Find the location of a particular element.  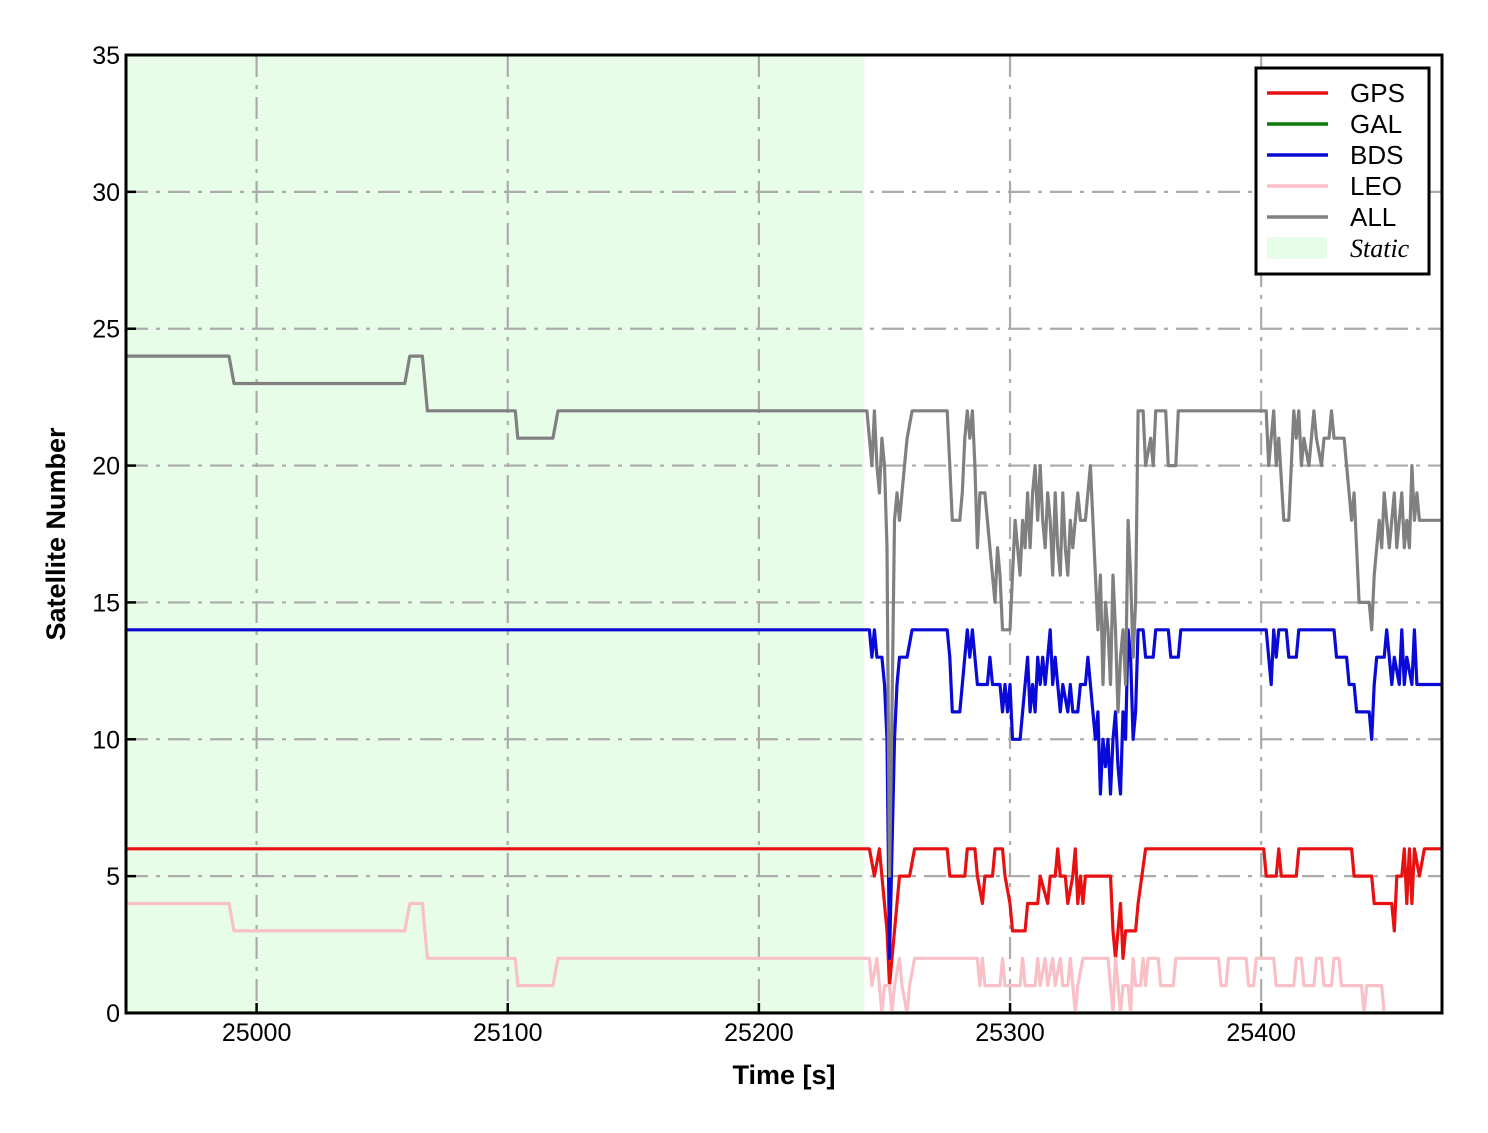

x-tick-label-25000: 25000 is located at coordinates (257, 1033).